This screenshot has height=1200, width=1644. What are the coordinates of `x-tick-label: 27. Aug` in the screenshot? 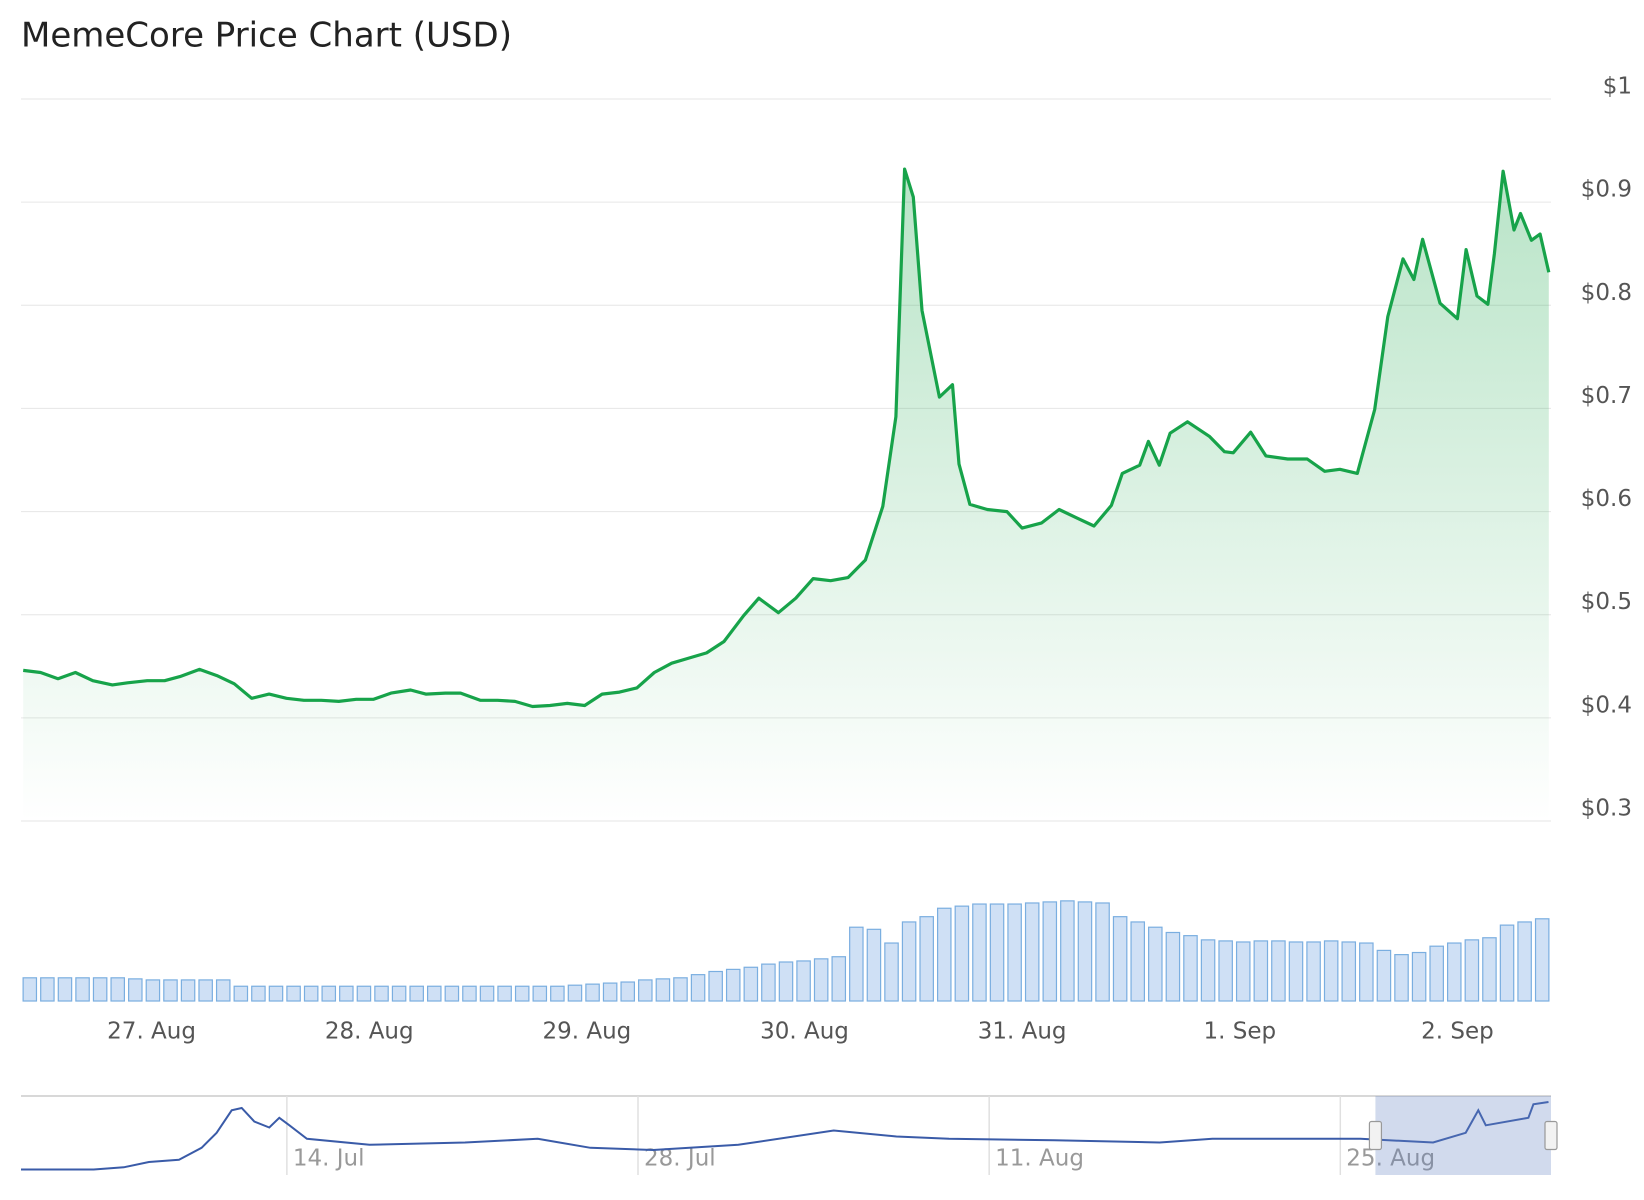 It's located at (151, 1032).